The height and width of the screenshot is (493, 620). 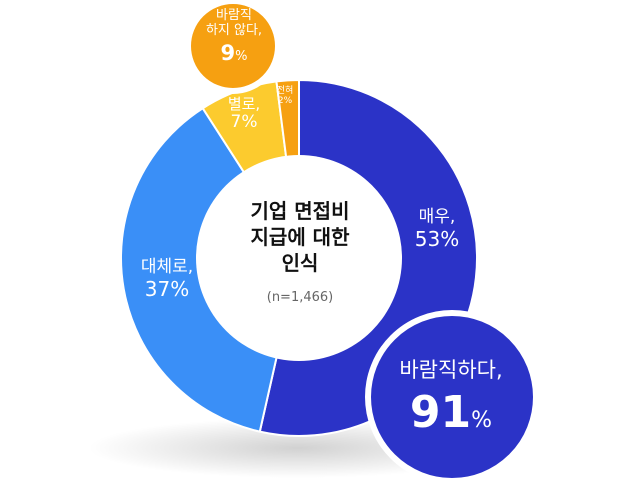 What do you see at coordinates (244, 122) in the screenshot?
I see `slice-byeolro-value: 7%` at bounding box center [244, 122].